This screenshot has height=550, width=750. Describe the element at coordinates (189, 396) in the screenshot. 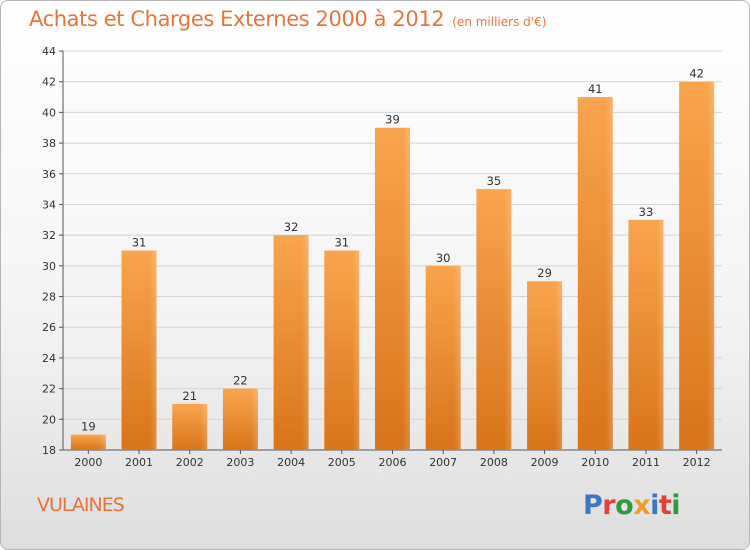

I see `value-label: 21` at that location.